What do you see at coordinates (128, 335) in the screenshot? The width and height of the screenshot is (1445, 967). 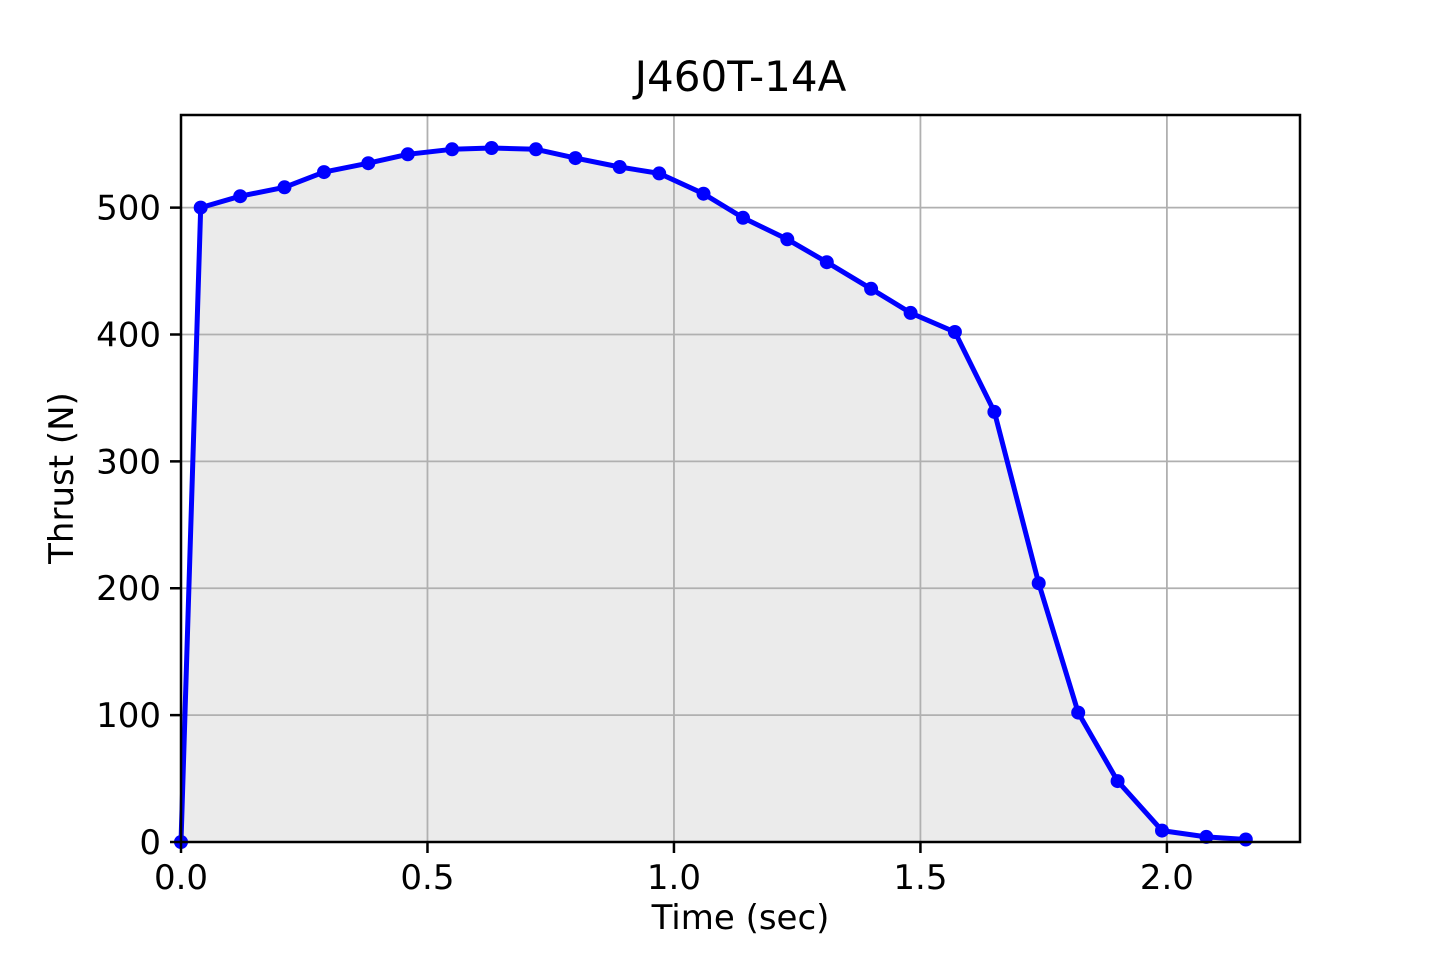 I see `y-tick-label: 400` at bounding box center [128, 335].